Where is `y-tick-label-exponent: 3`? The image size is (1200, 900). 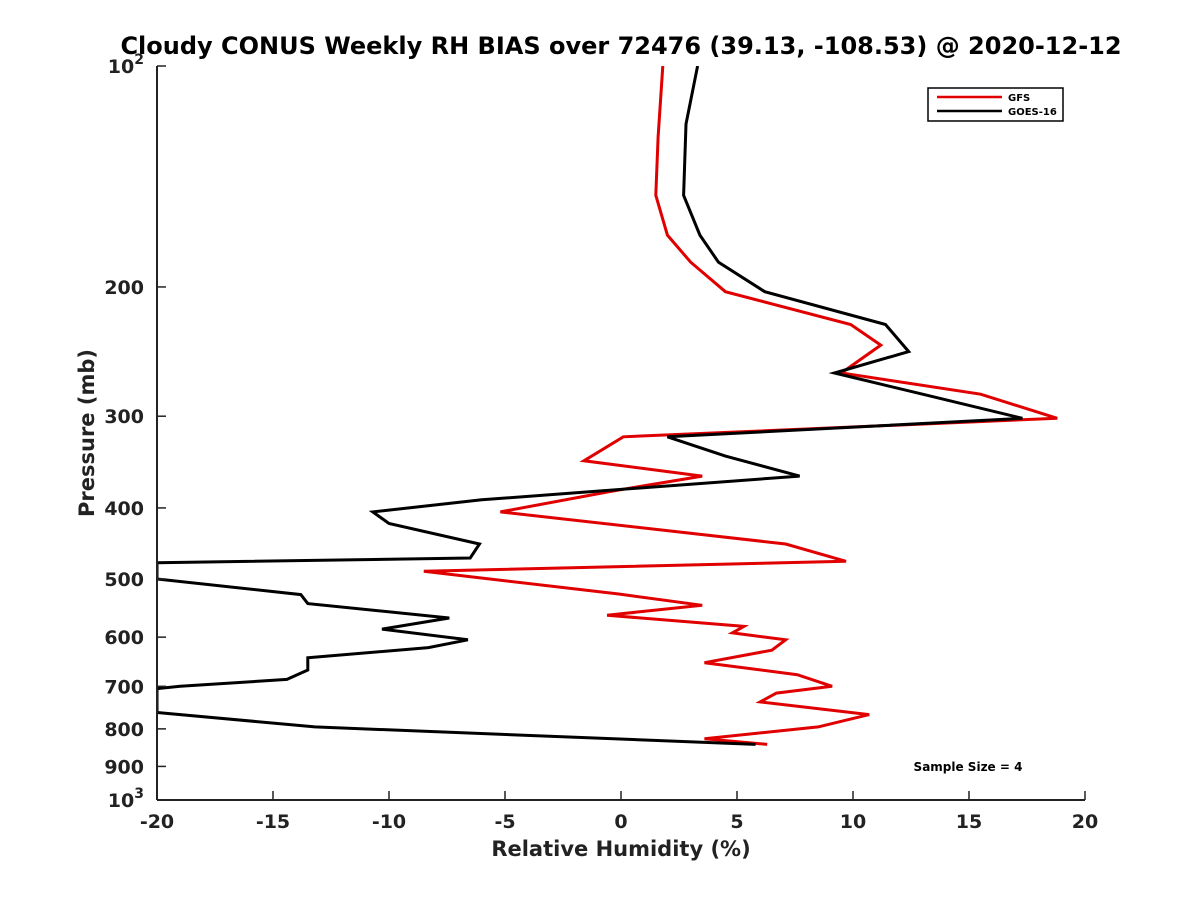 y-tick-label-exponent: 3 is located at coordinates (139, 794).